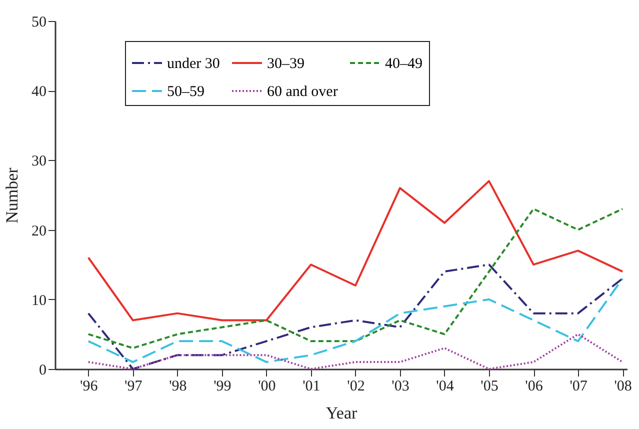 The width and height of the screenshot is (639, 429). Describe the element at coordinates (401, 386) in the screenshot. I see `x-tick-label: '03` at that location.